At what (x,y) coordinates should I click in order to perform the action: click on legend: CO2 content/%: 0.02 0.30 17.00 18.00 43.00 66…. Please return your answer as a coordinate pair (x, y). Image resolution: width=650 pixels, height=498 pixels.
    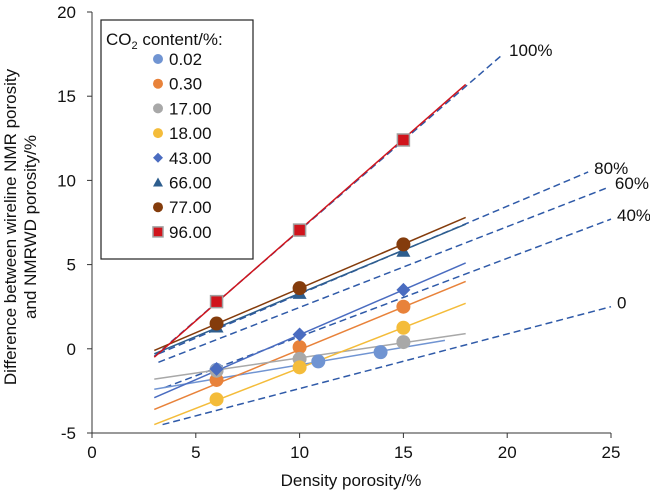
    Looking at the image, I should click on (177, 139).